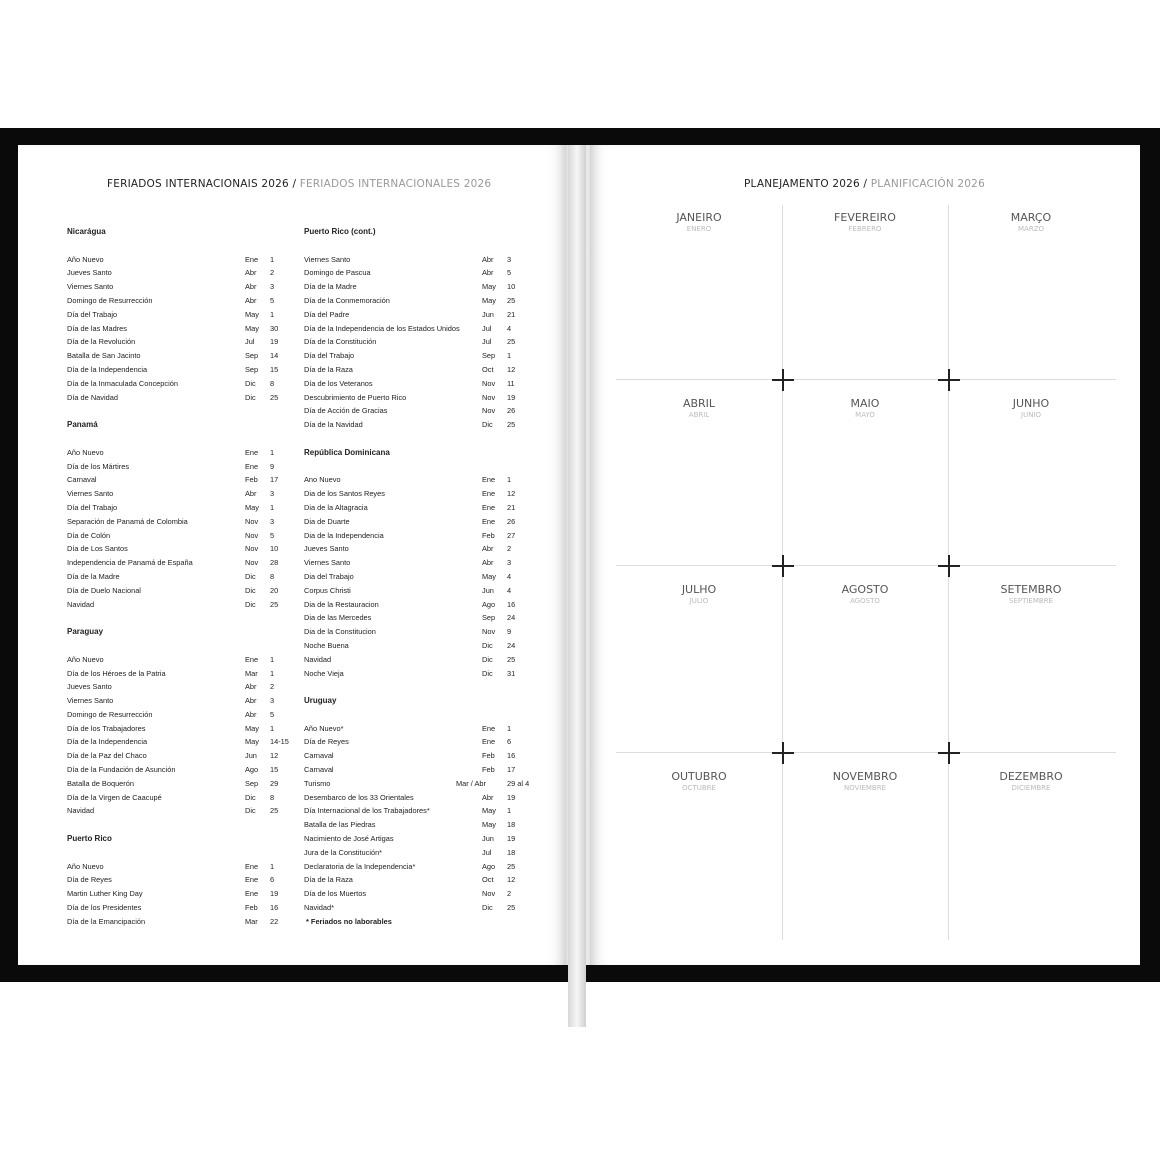 This screenshot has height=1160, width=1160. What do you see at coordinates (699, 415) in the screenshot?
I see `month-name-es: ABRIL` at bounding box center [699, 415].